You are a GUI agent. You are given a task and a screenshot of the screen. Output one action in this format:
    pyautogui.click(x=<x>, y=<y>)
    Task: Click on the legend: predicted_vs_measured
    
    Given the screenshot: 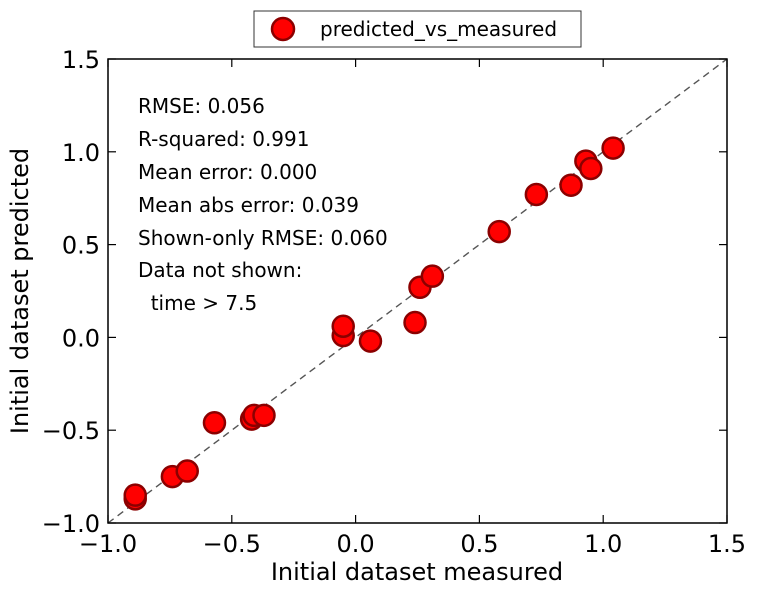 What is the action you would take?
    pyautogui.click(x=417, y=29)
    